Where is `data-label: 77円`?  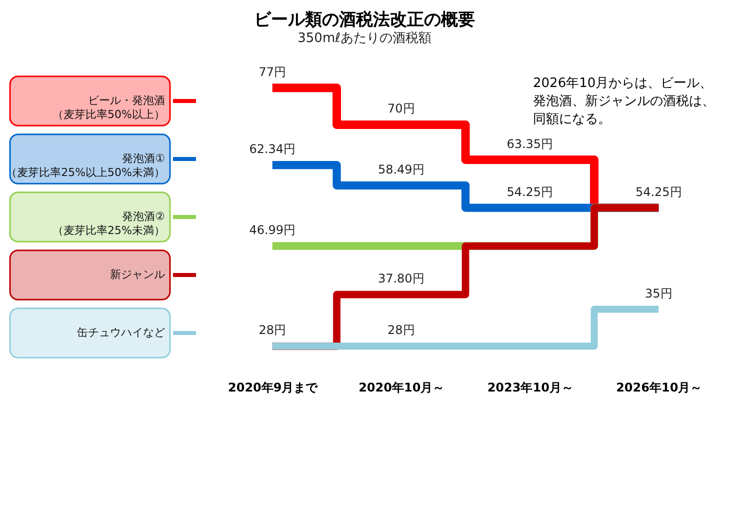 data-label: 77円 is located at coordinates (272, 71).